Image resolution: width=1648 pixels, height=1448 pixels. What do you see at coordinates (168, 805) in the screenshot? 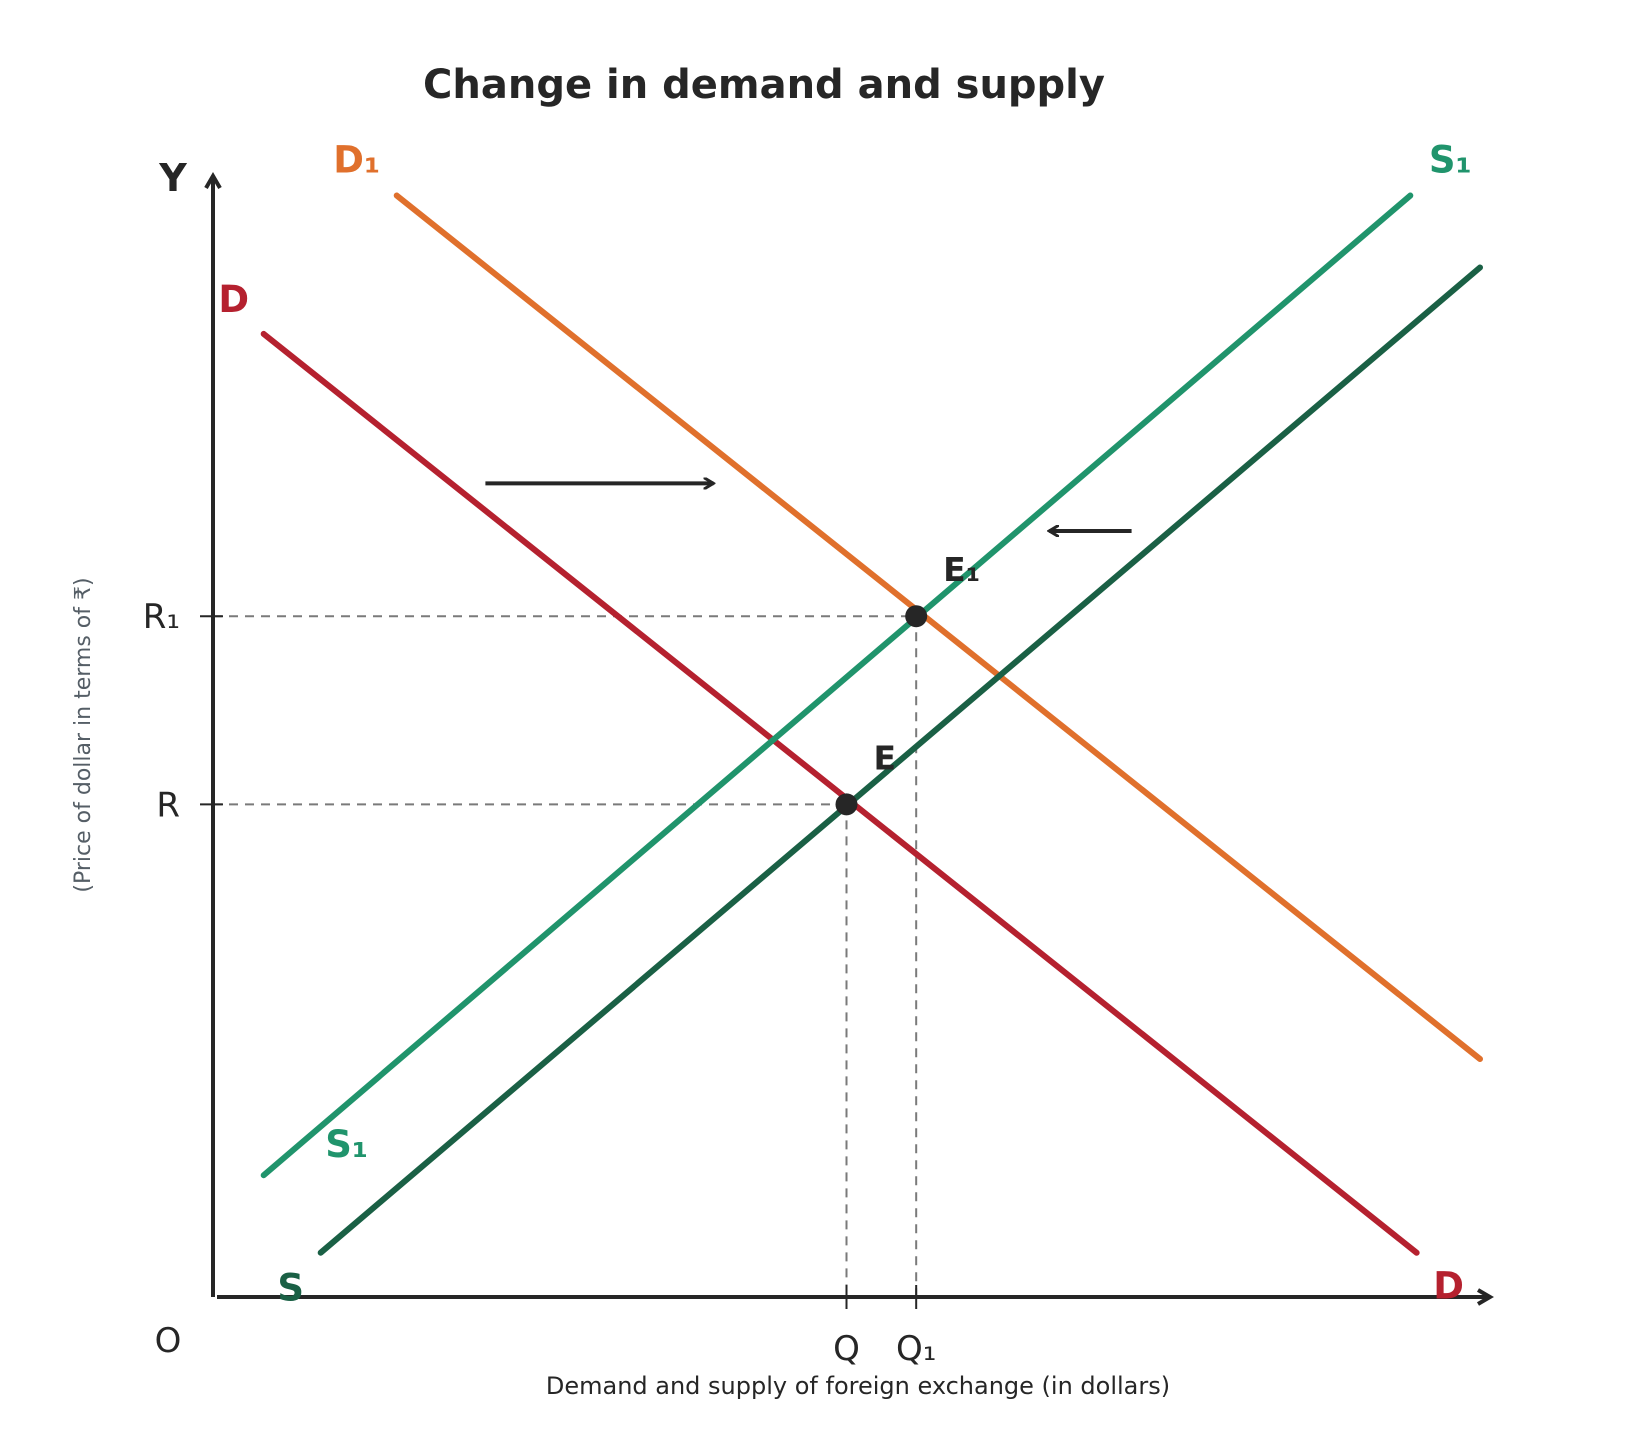
I see `y-tick-label-1: R` at bounding box center [168, 805].